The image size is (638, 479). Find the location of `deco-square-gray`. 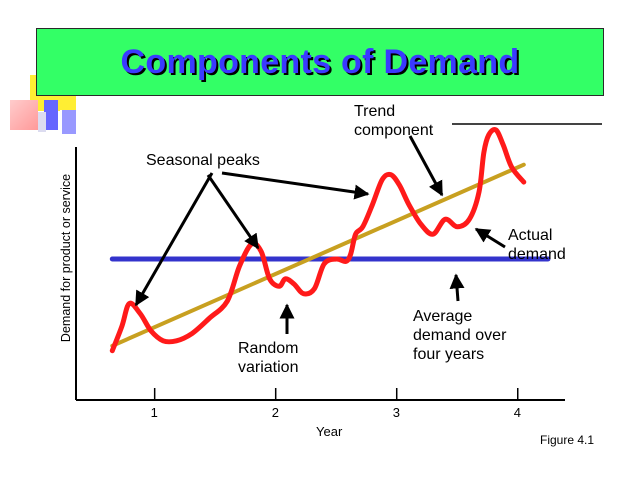

deco-square-gray is located at coordinates (42, 122).